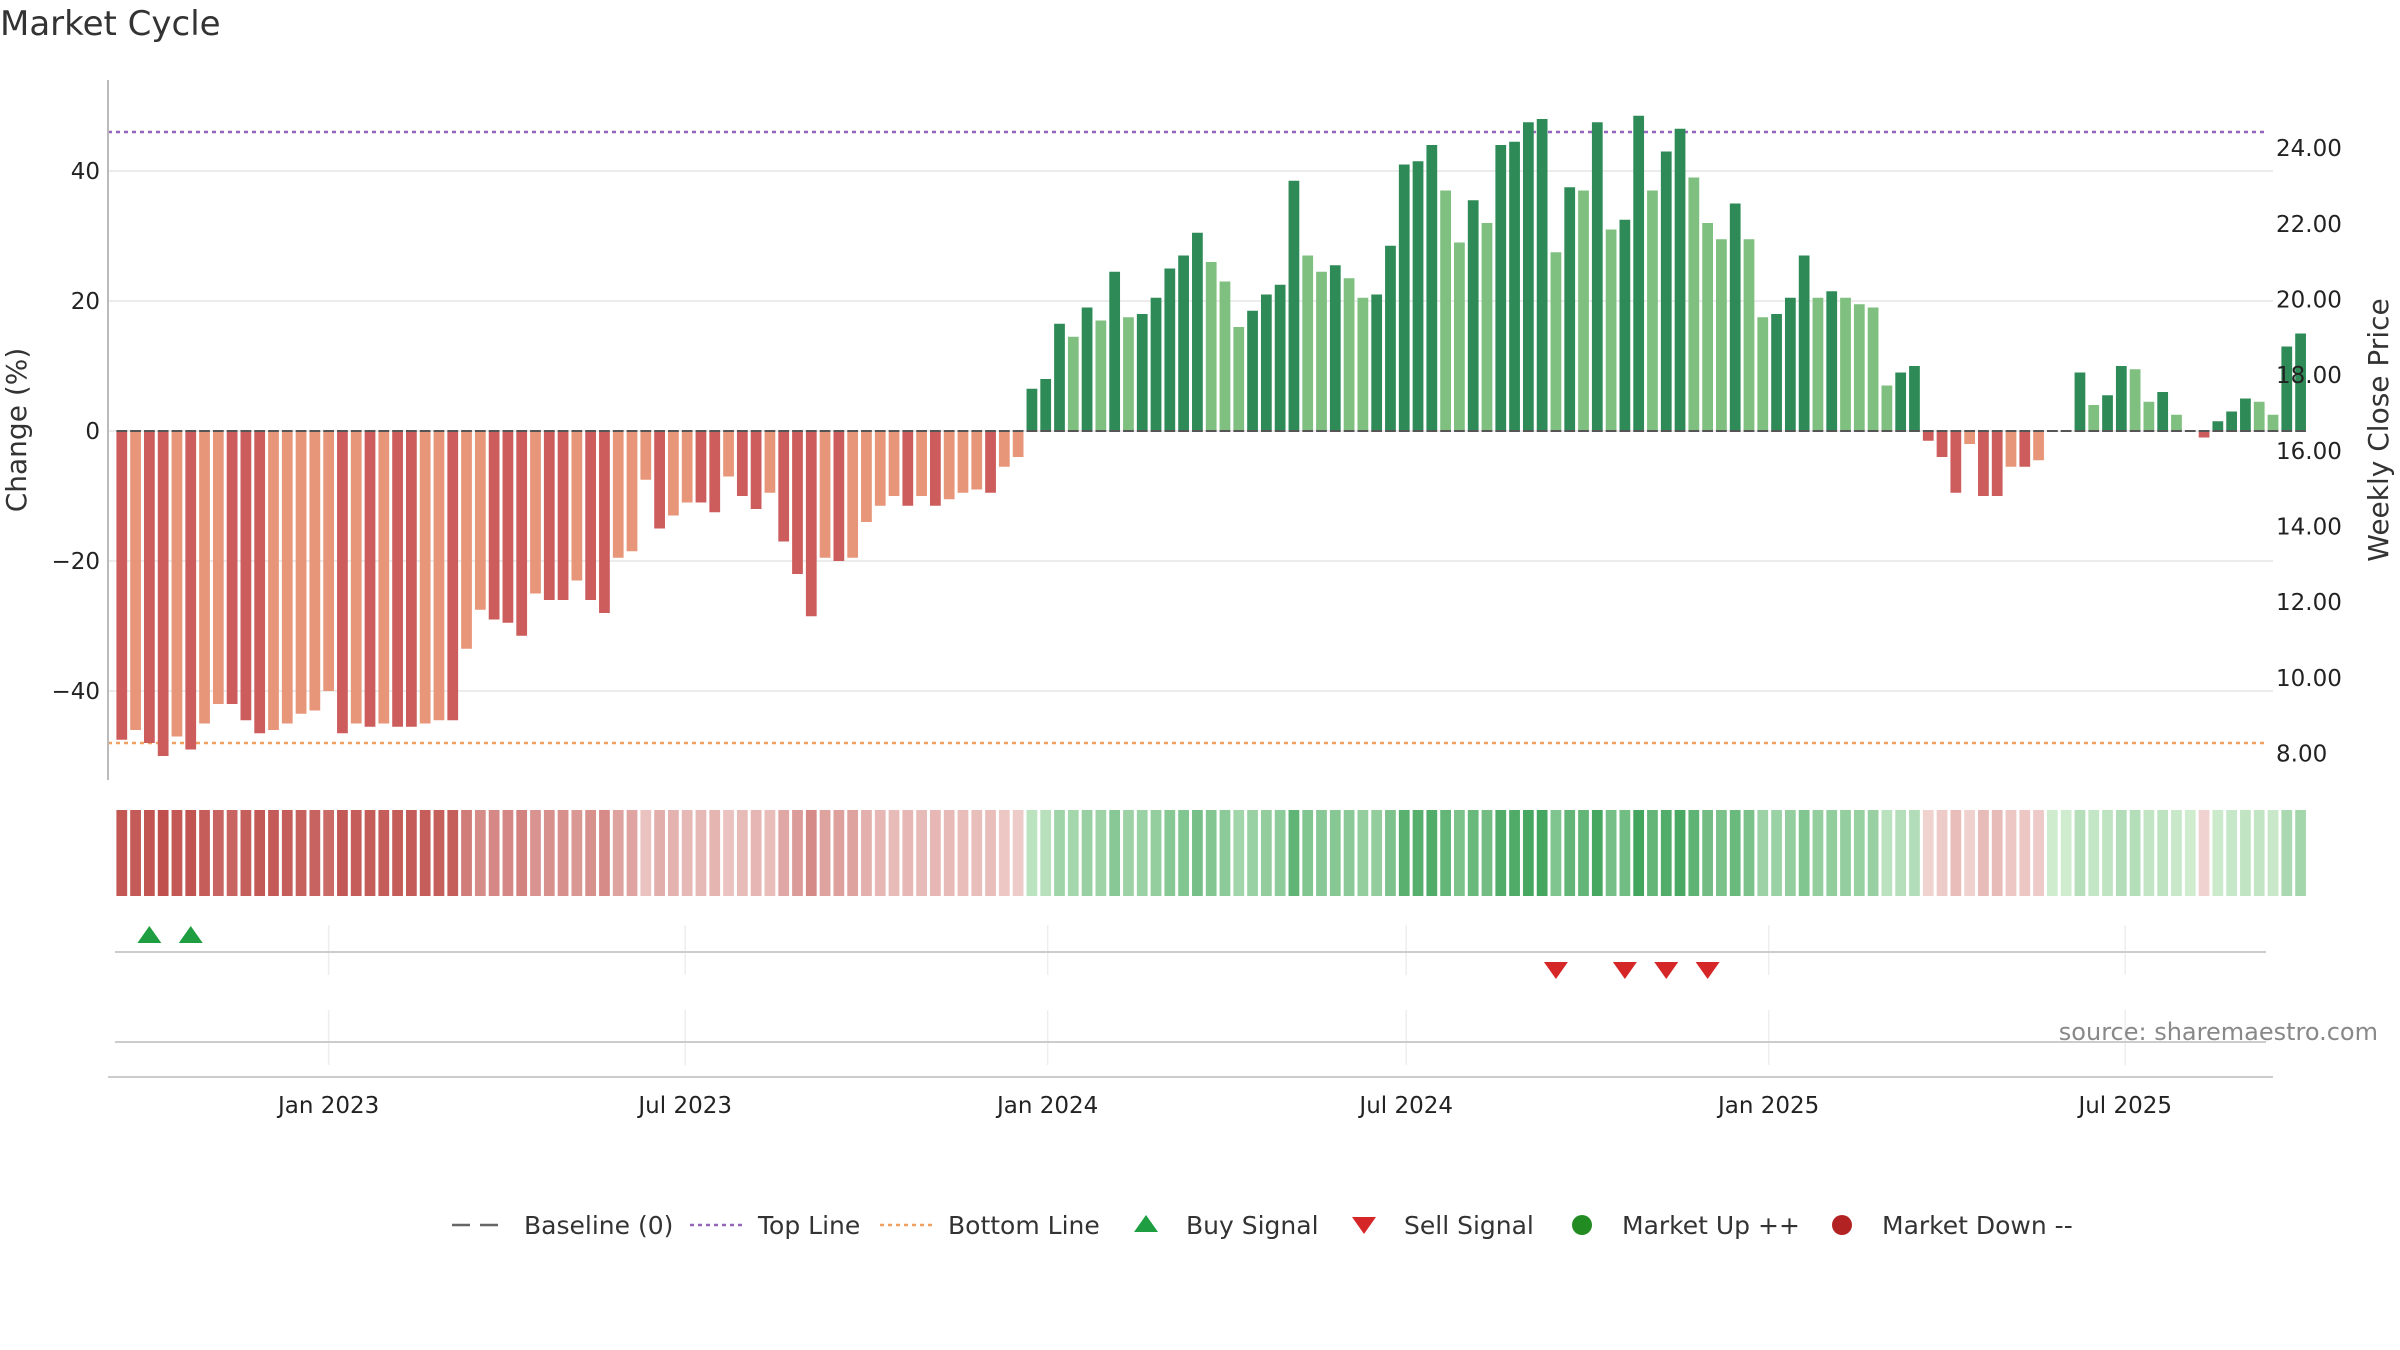 This screenshot has height=1350, width=2400. I want to click on legend-symbol-circle, so click(1582, 1225).